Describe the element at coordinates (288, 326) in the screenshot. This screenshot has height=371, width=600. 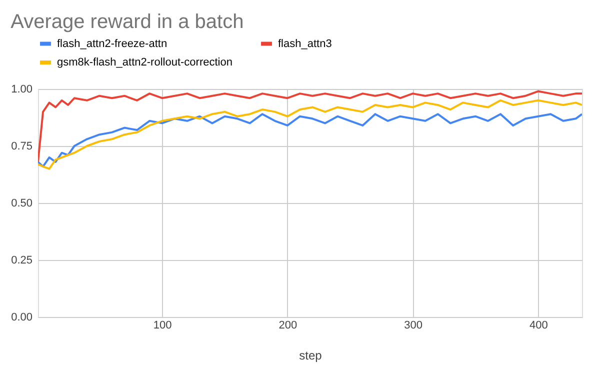
I see `x-tick-label: 200` at that location.